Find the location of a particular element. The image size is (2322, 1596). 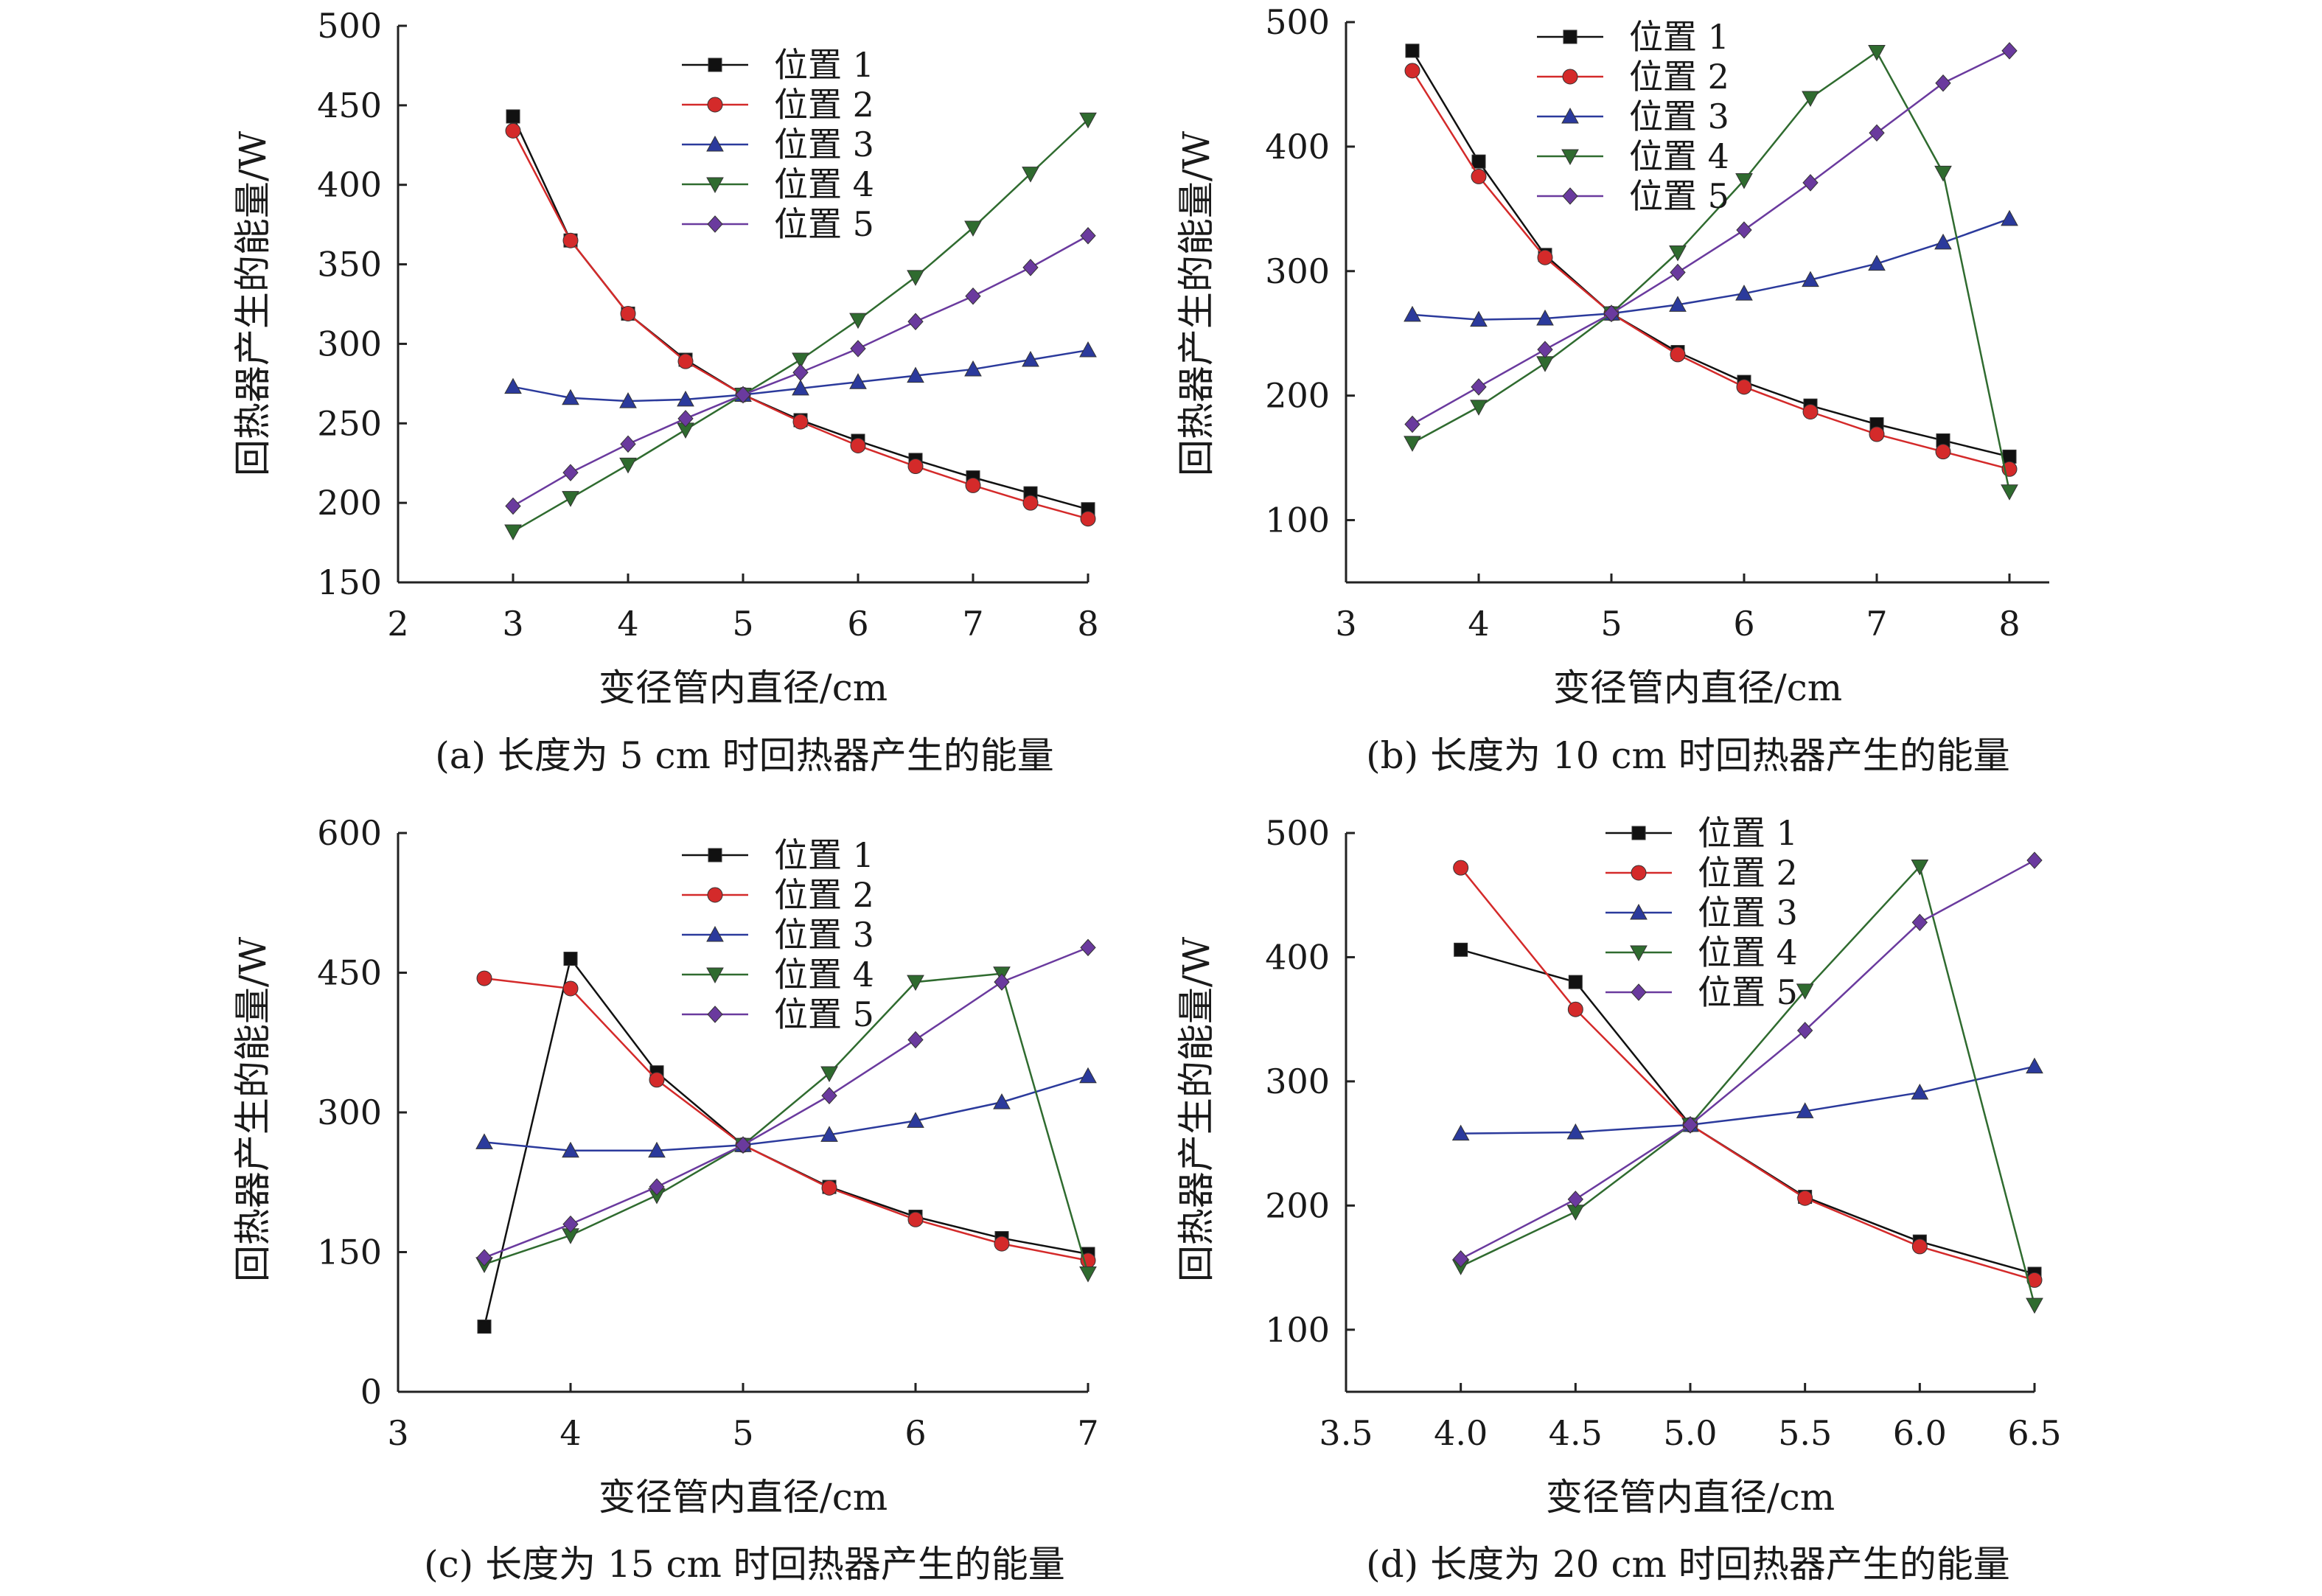

x-axis-title-d: 变径管内直径/cm is located at coordinates (1690, 1498).